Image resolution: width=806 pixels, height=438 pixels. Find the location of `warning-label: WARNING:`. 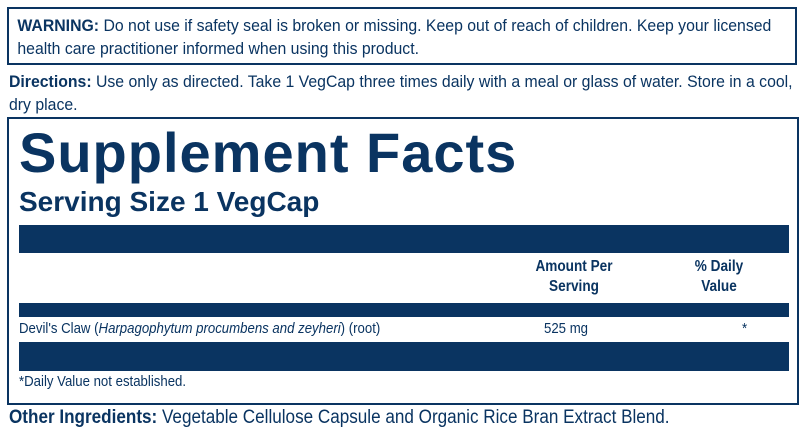

warning-label: WARNING: is located at coordinates (58, 25).